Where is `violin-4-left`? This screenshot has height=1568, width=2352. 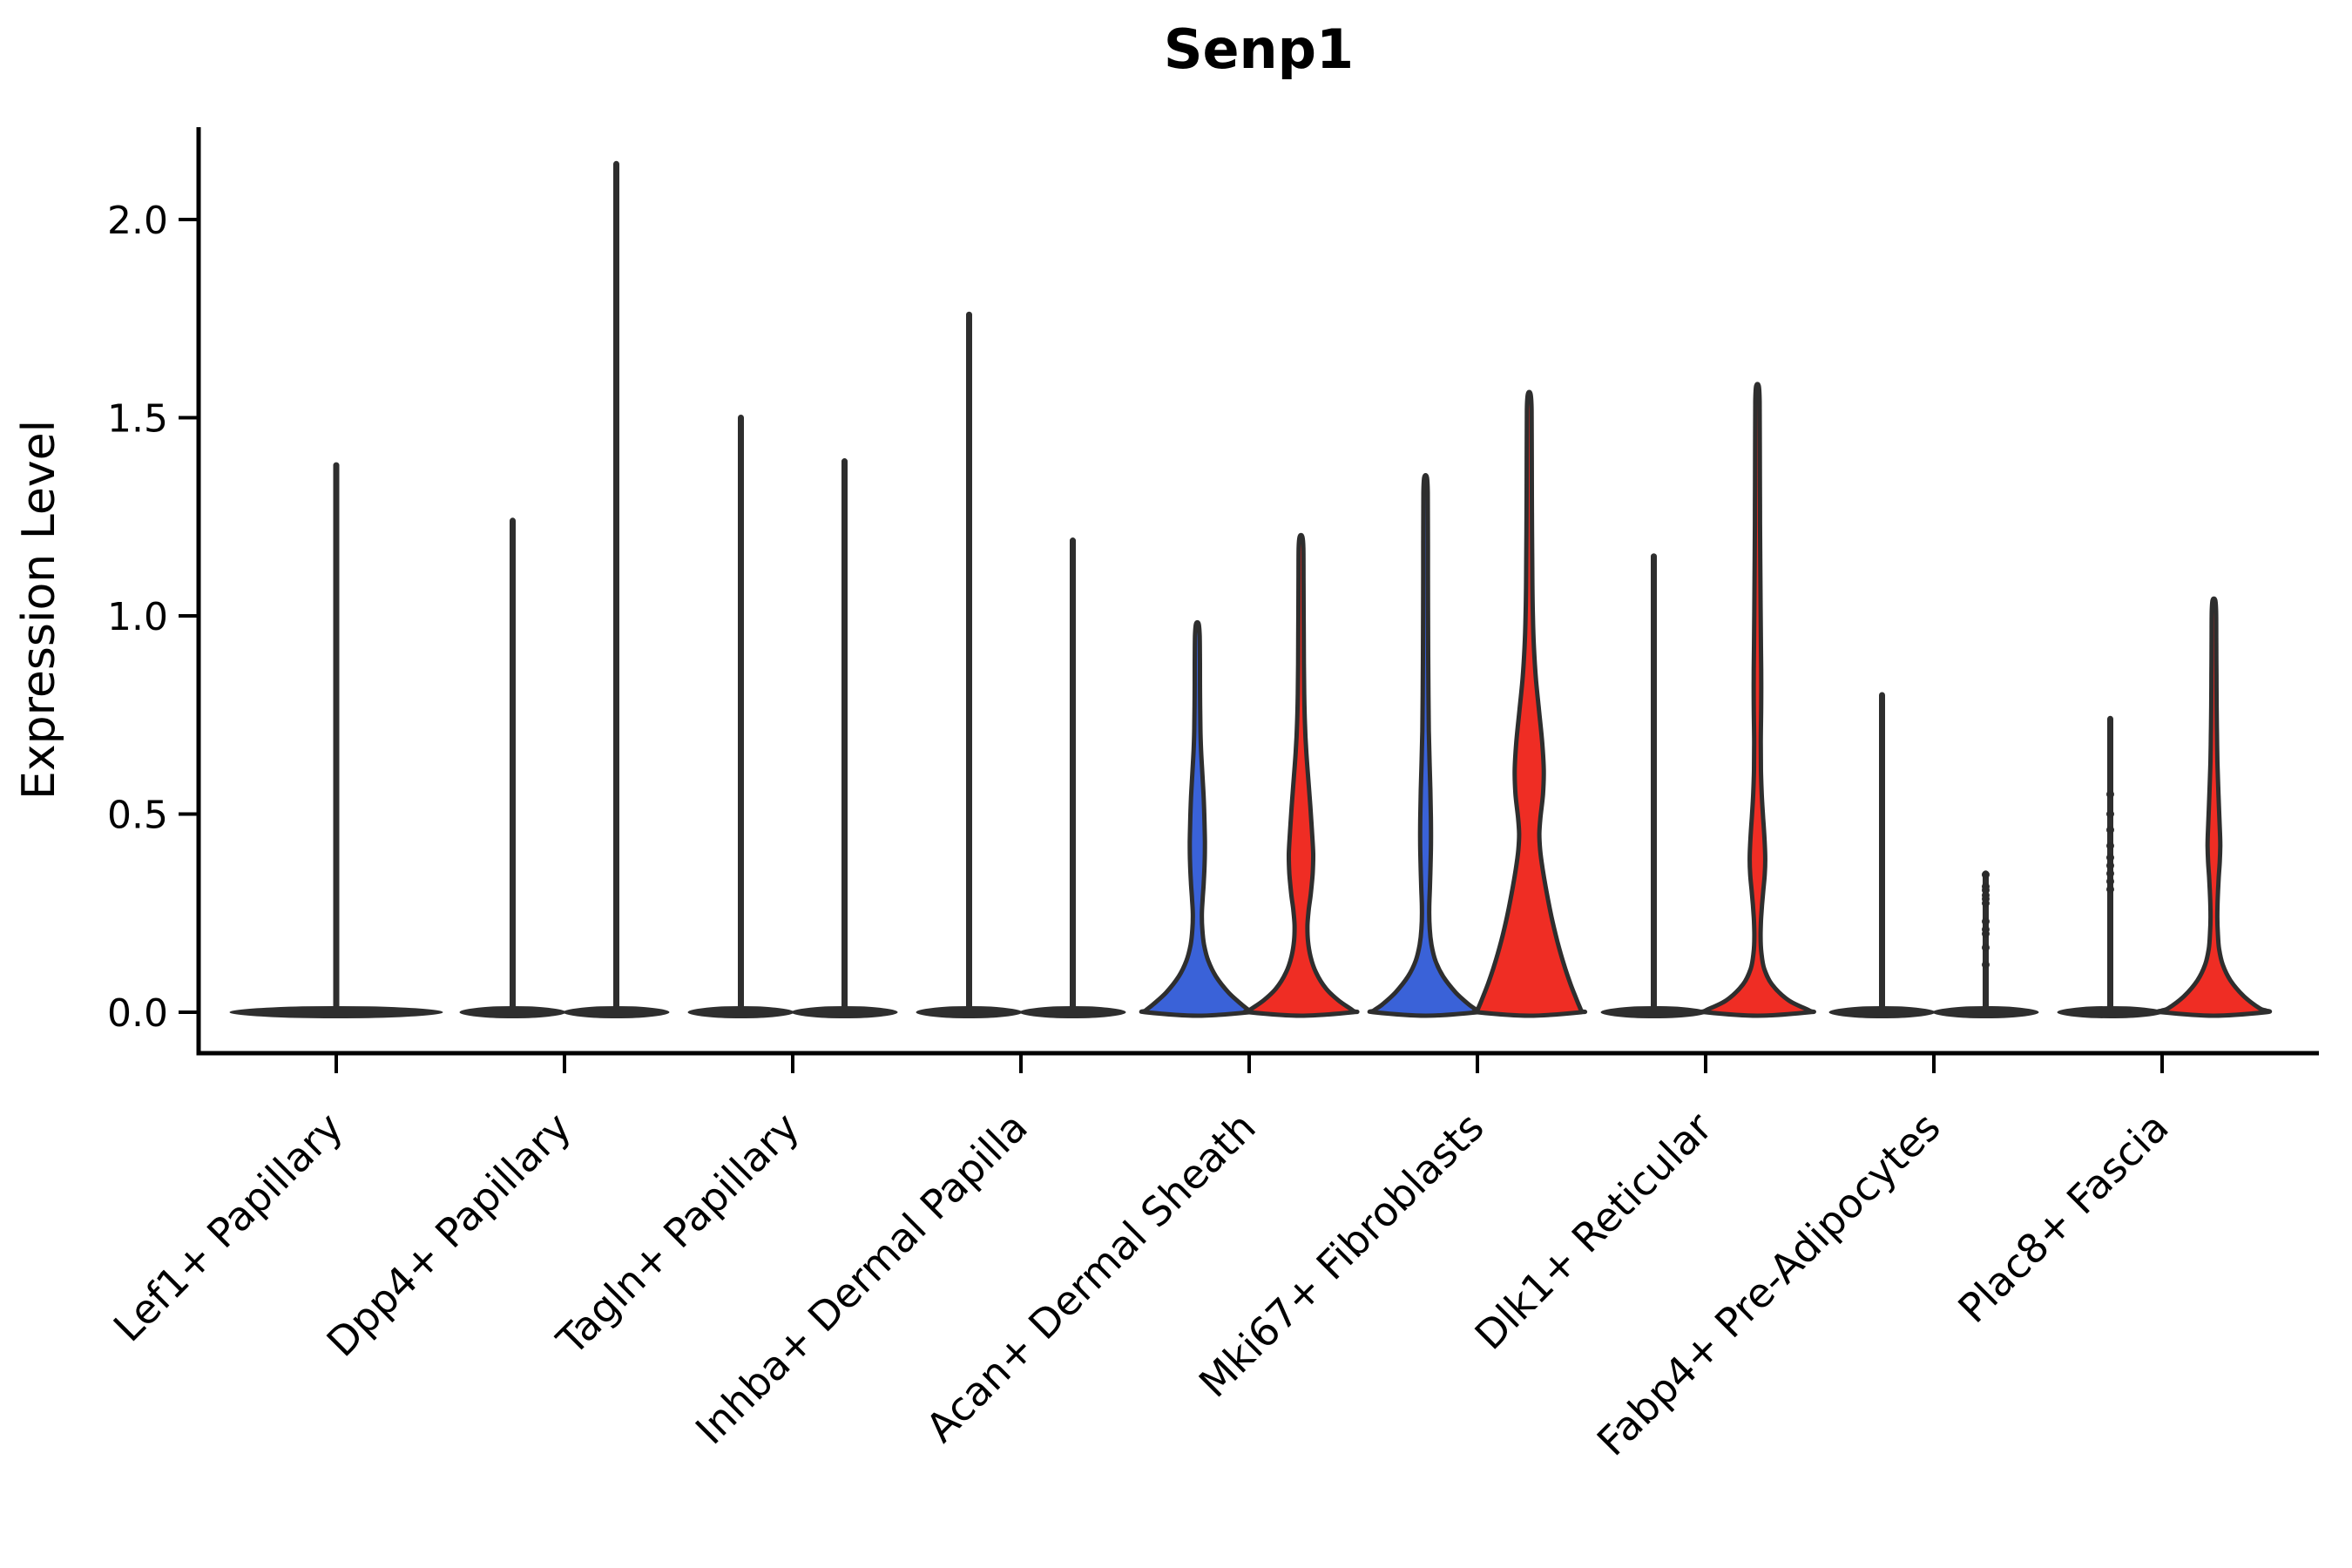
violin-4-left is located at coordinates (1197, 818).